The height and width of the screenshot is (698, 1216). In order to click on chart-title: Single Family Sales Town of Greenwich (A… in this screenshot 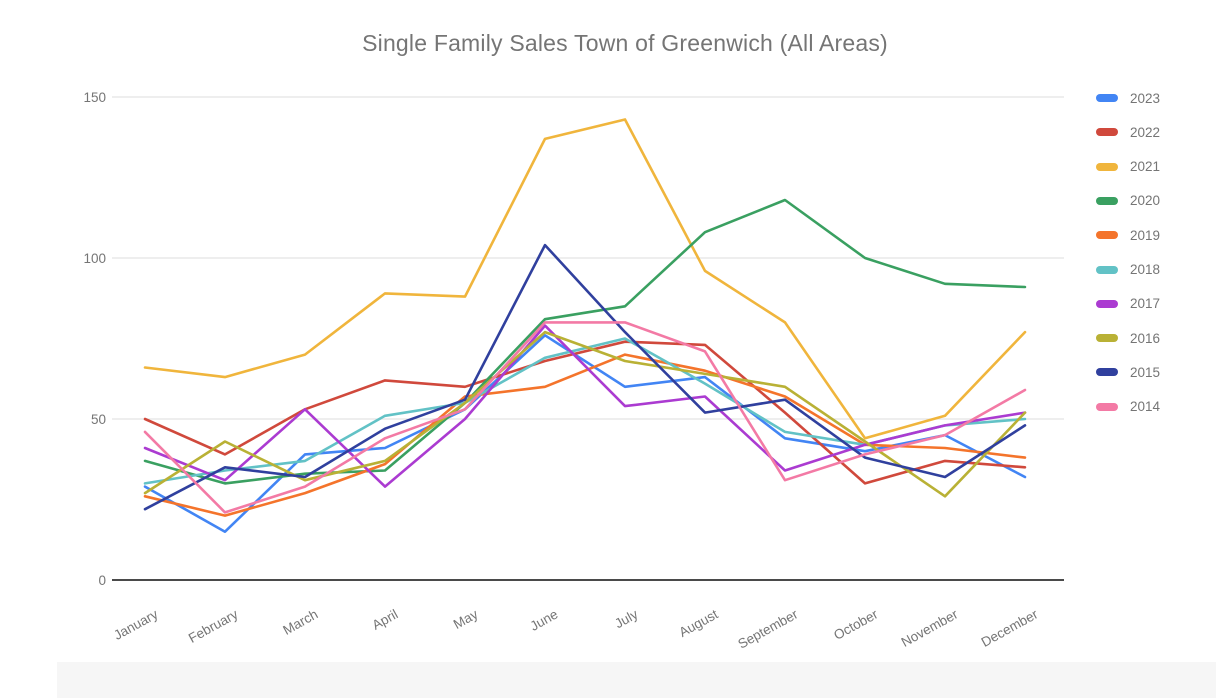, I will do `click(625, 43)`.